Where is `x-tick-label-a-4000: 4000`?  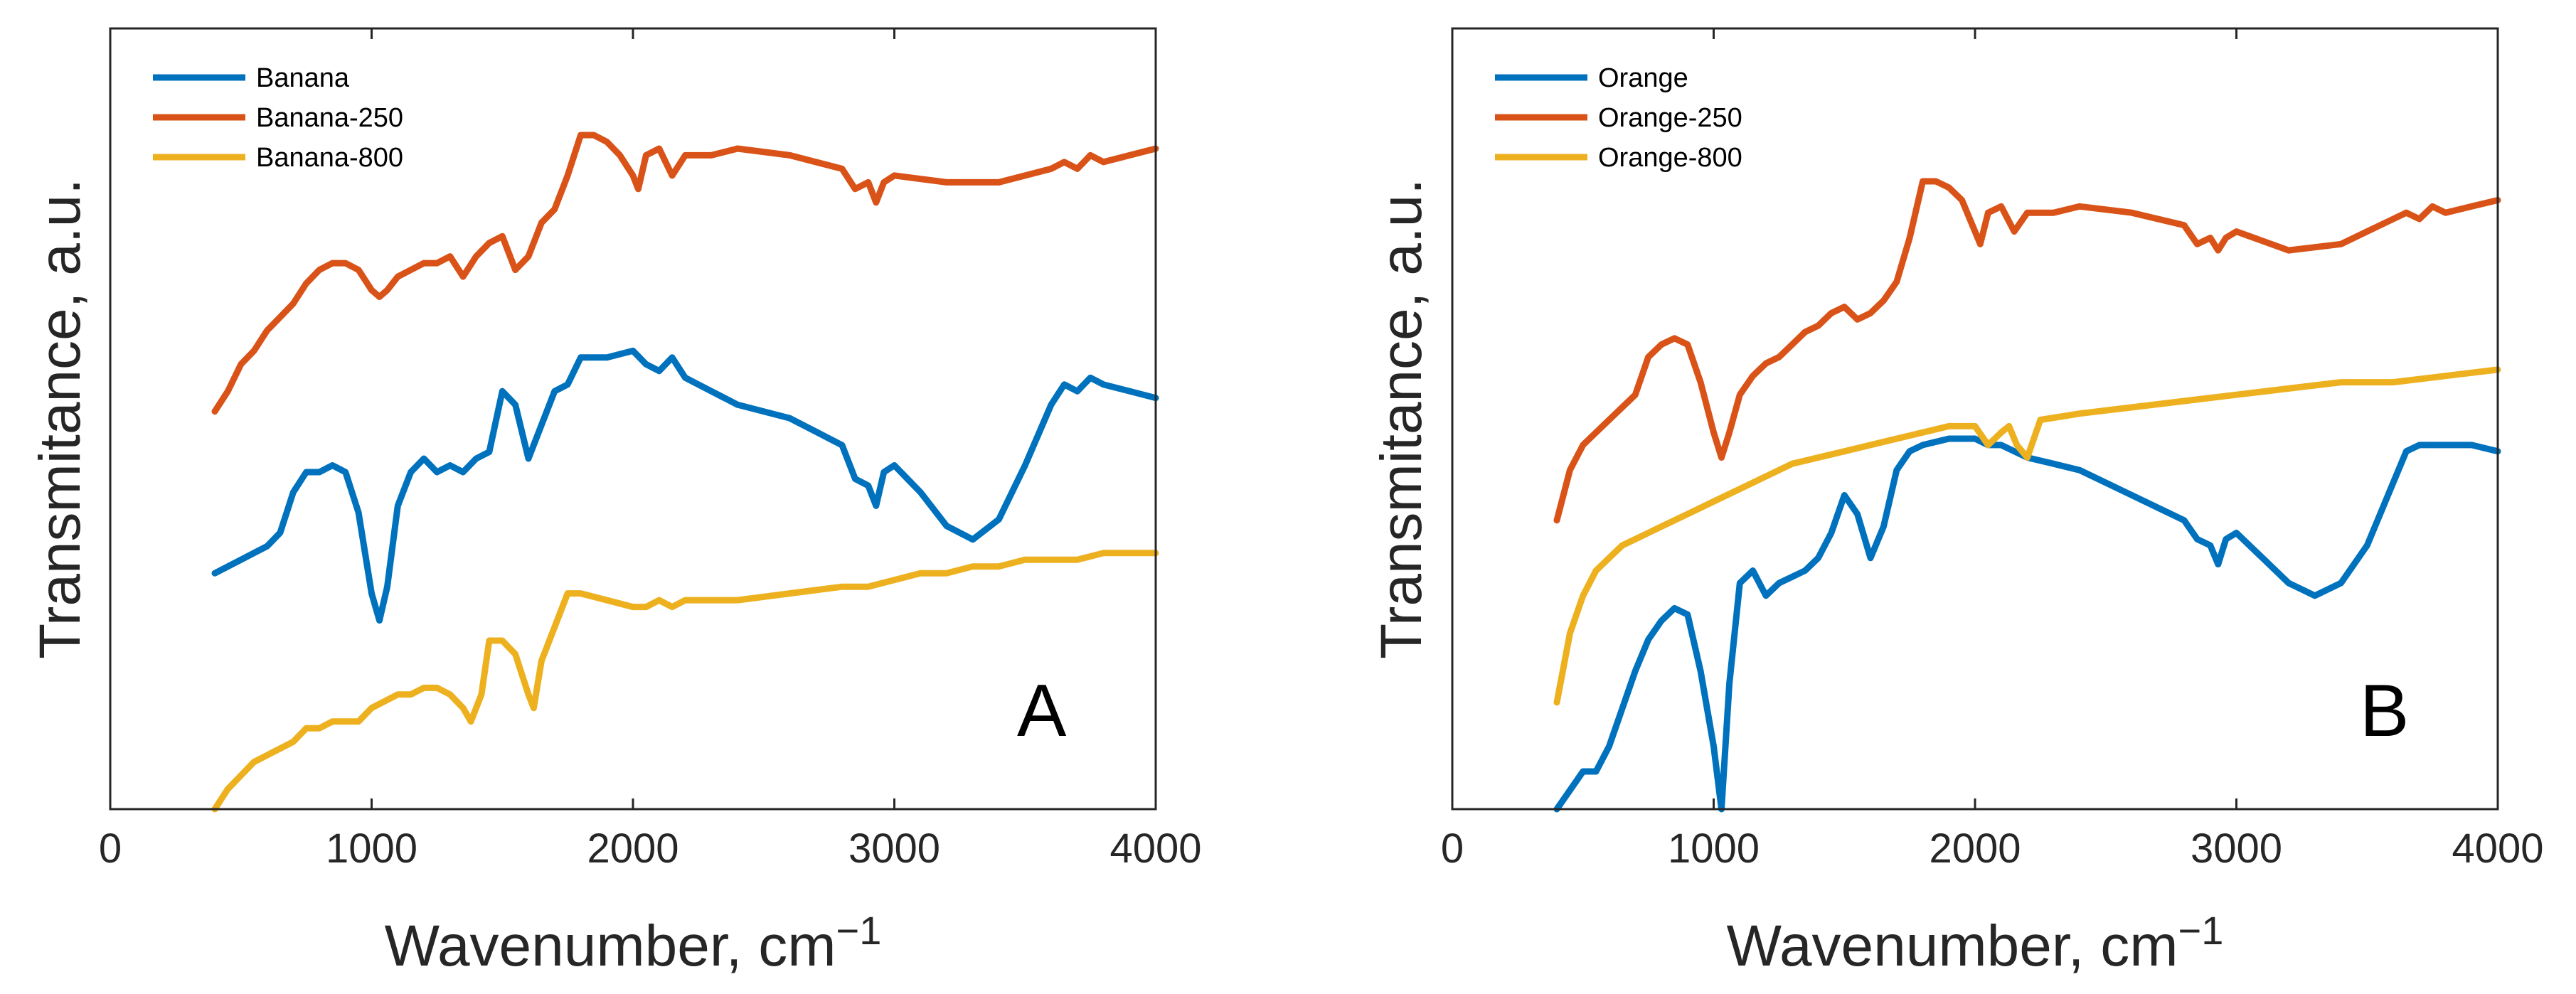 x-tick-label-a-4000: 4000 is located at coordinates (1155, 848).